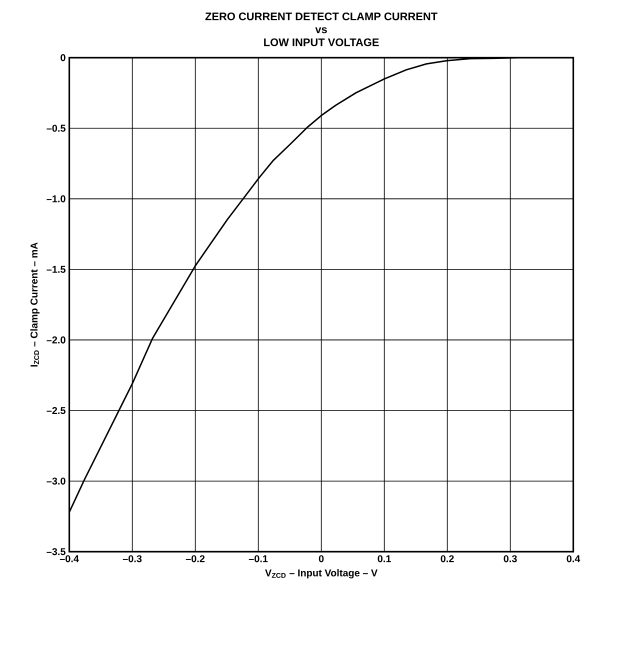 This screenshot has width=632, height=666. What do you see at coordinates (510, 558) in the screenshot?
I see `x-tick-label: 0.3` at bounding box center [510, 558].